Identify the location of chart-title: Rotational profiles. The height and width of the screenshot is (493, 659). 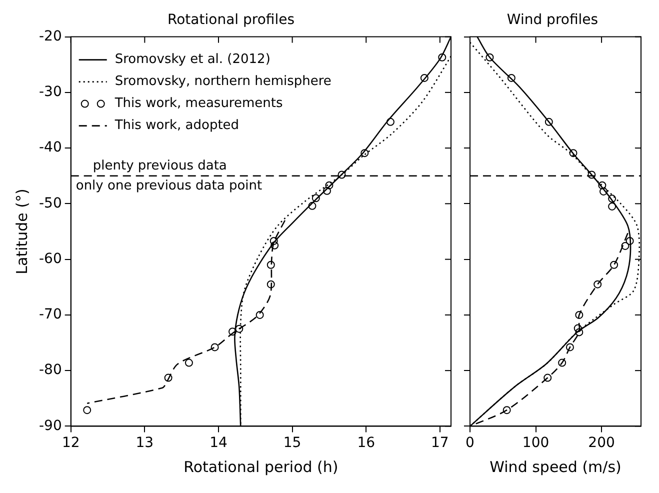
(231, 20).